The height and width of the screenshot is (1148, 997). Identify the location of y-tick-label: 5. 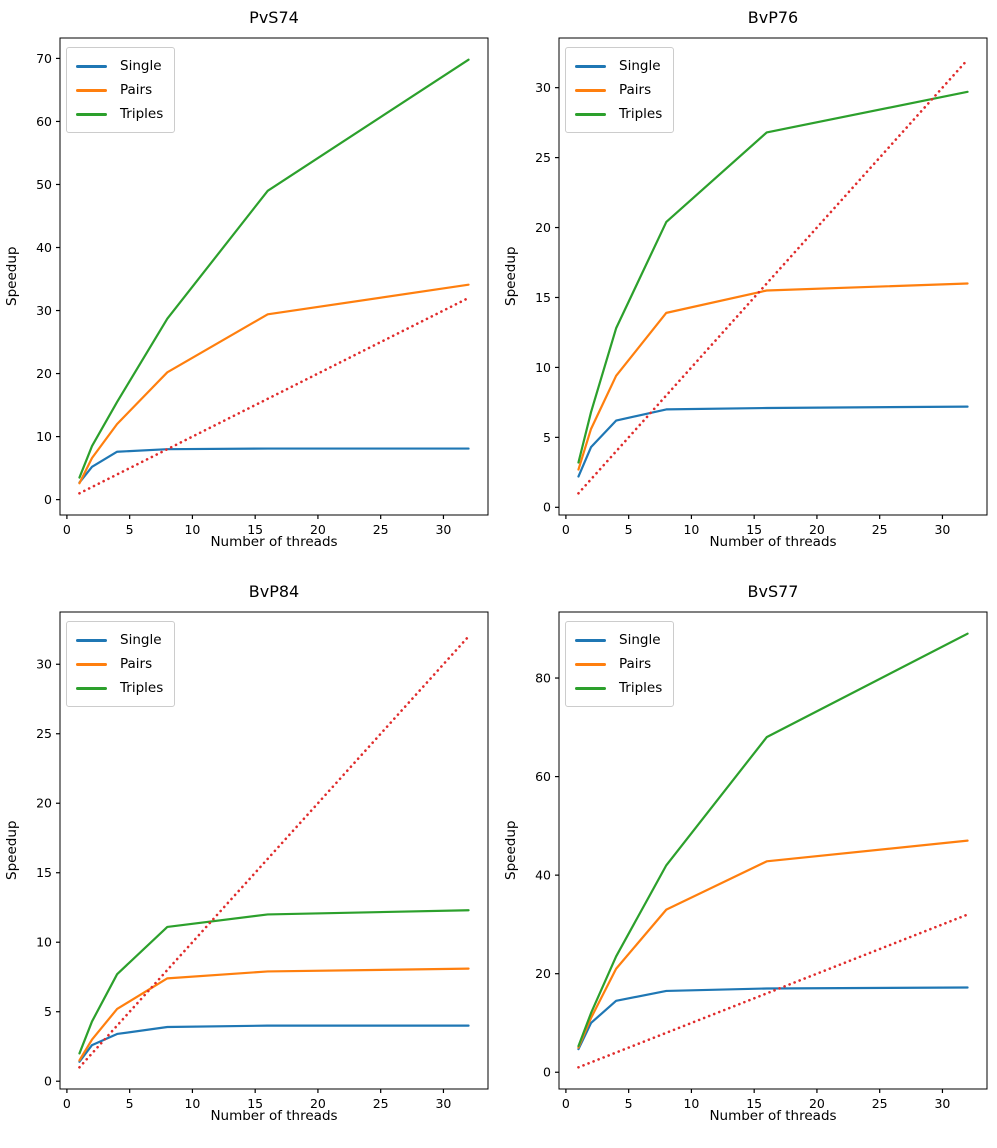
(547, 437).